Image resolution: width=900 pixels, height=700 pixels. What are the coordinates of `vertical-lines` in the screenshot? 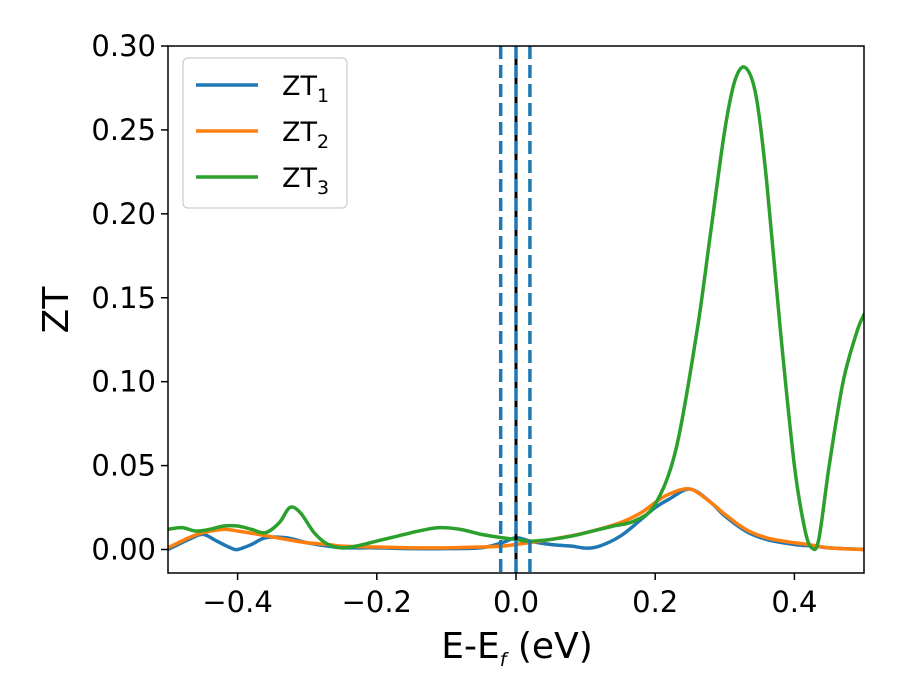 It's located at (515, 309).